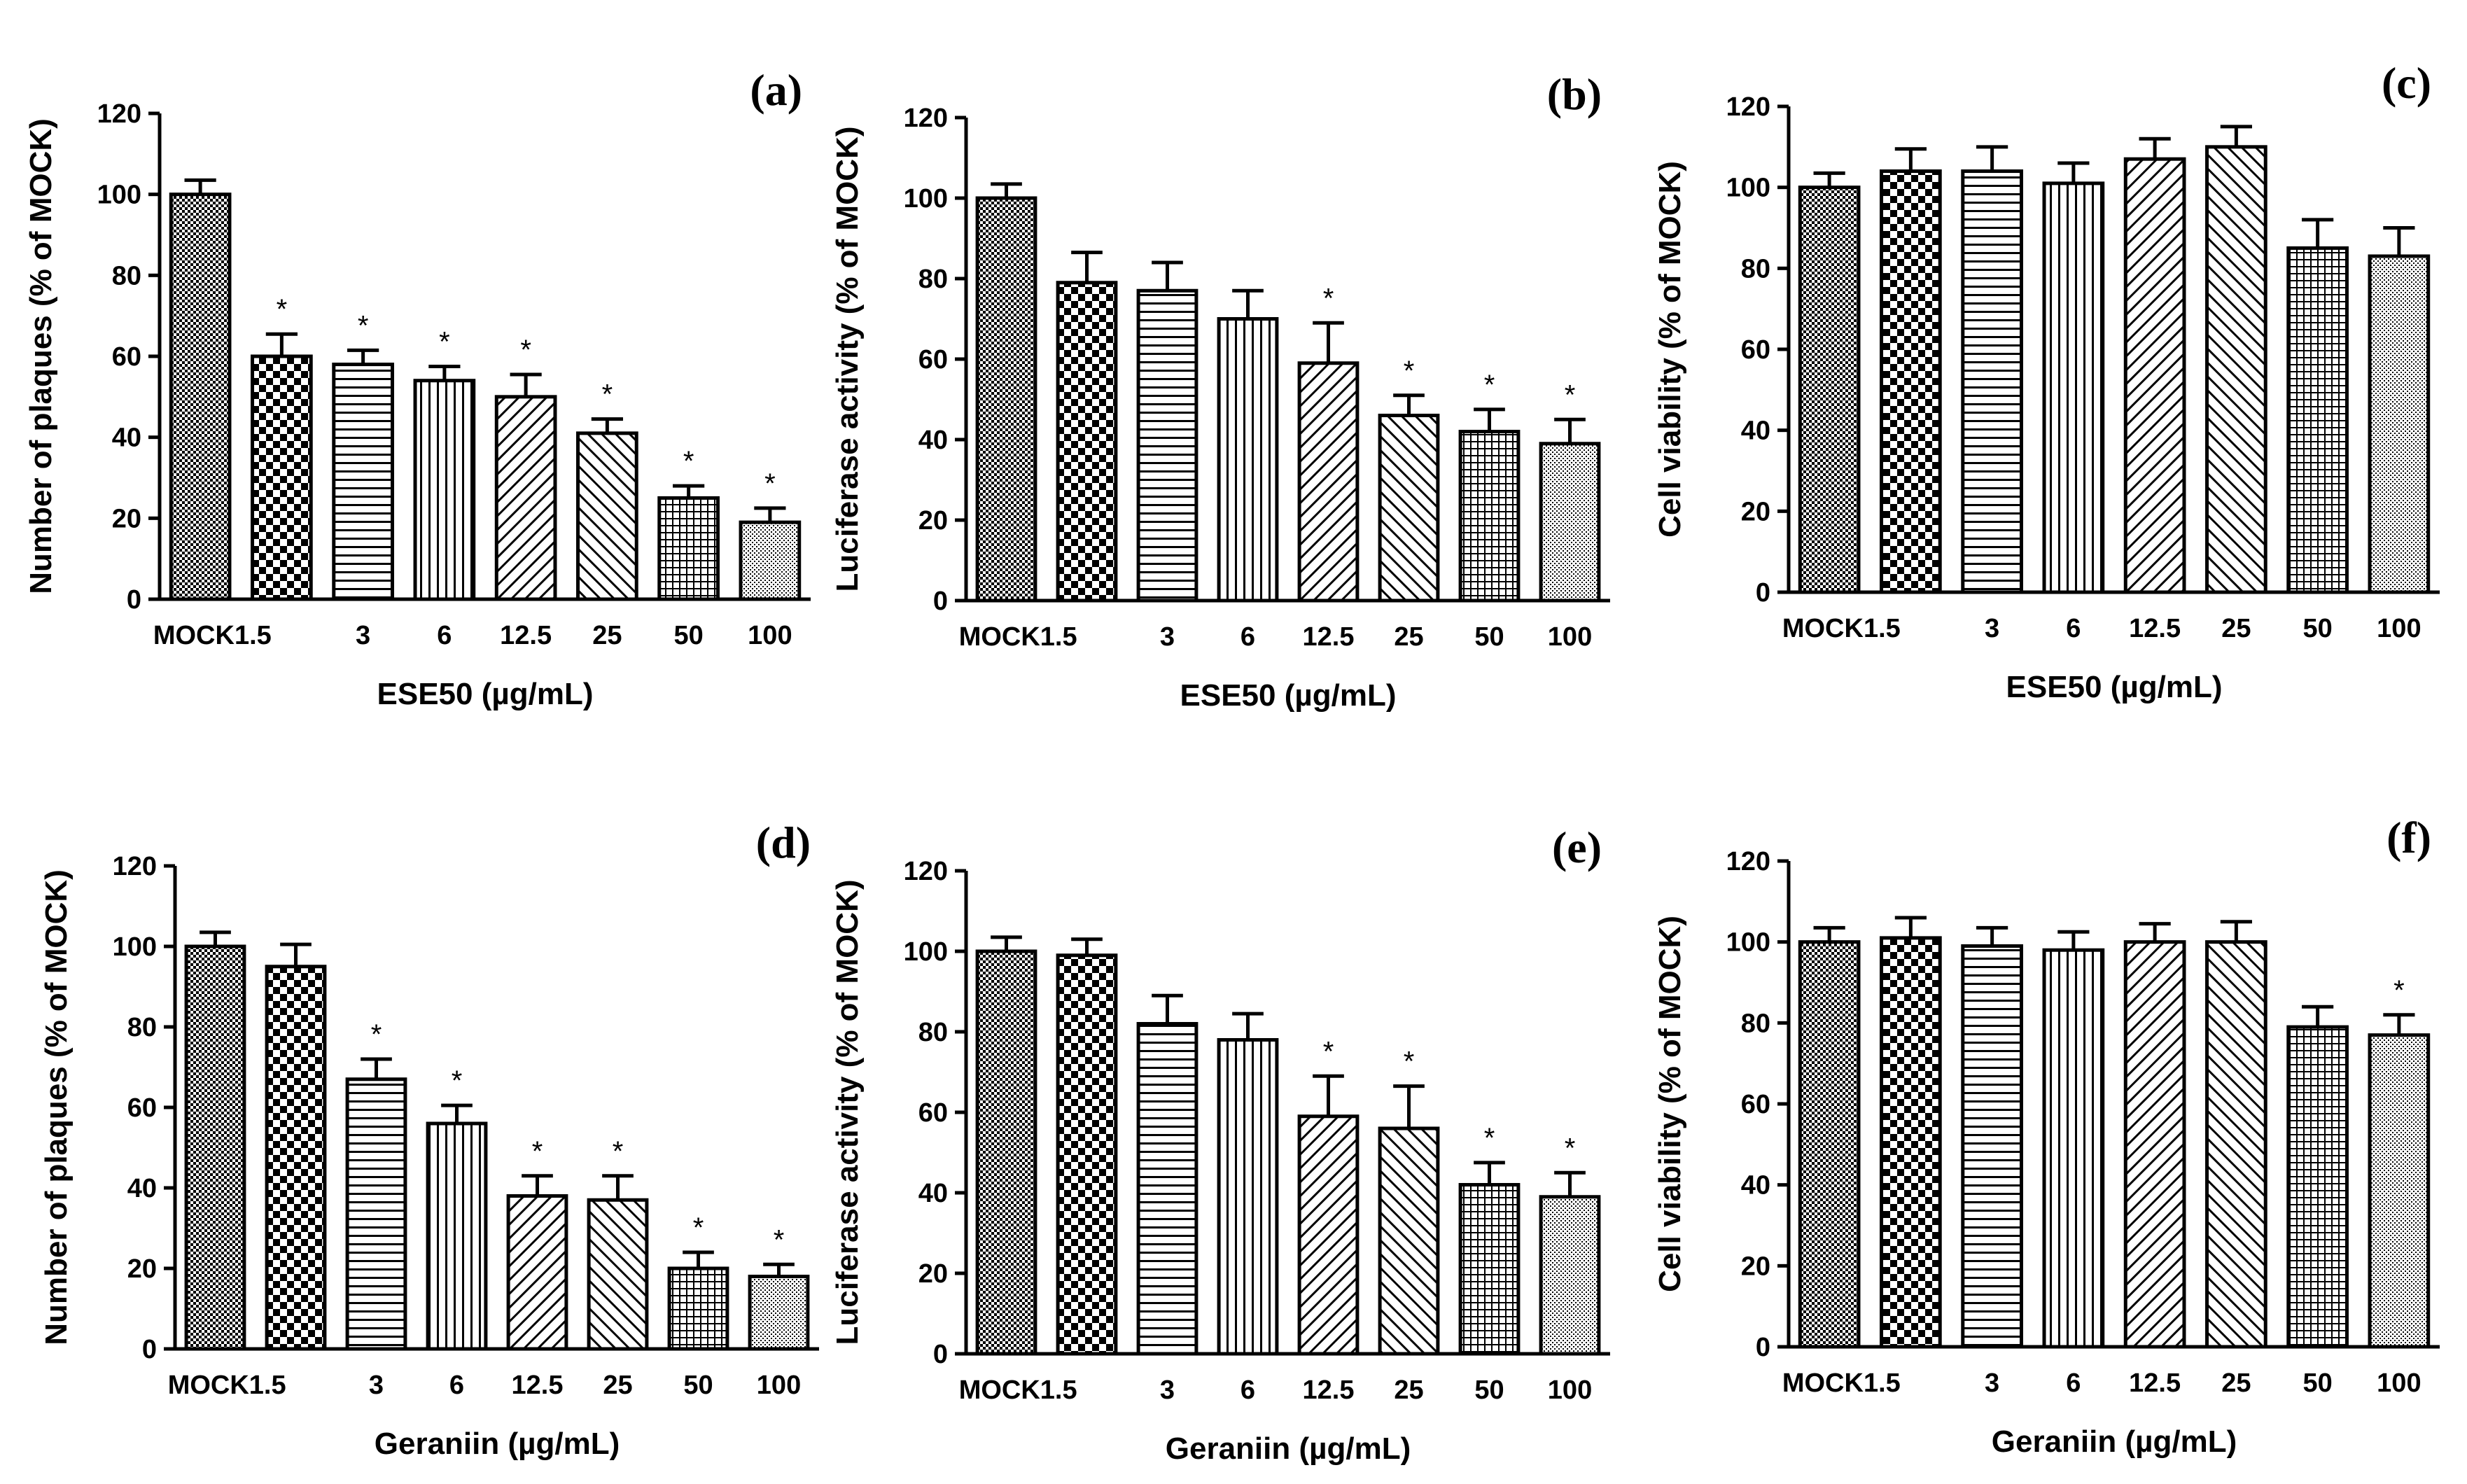 This screenshot has height=1484, width=2467. Describe the element at coordinates (41, 356) in the screenshot. I see `y-axis-title: Number of plaques (% of MOCK)` at that location.